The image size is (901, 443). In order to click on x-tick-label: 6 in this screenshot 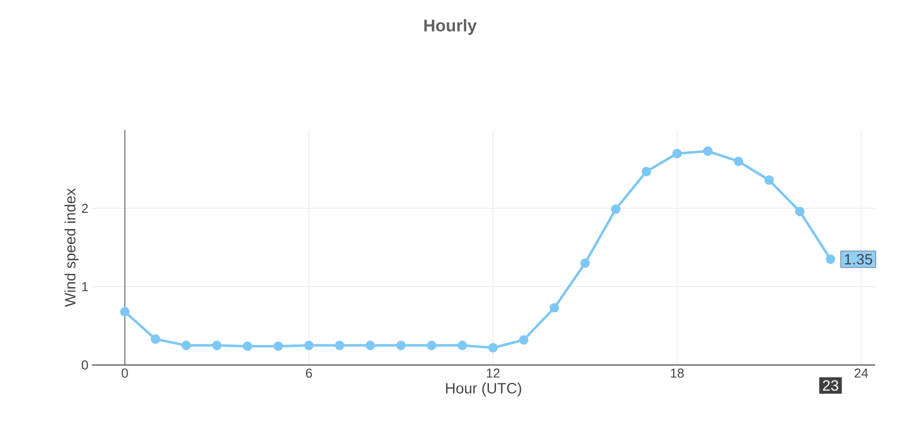, I will do `click(309, 373)`.